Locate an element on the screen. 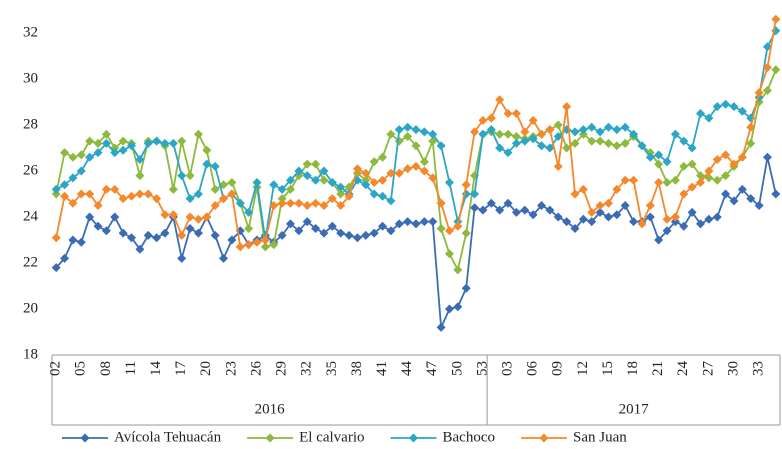 The width and height of the screenshot is (782, 449). x-tick-label: 35 is located at coordinates (332, 368).